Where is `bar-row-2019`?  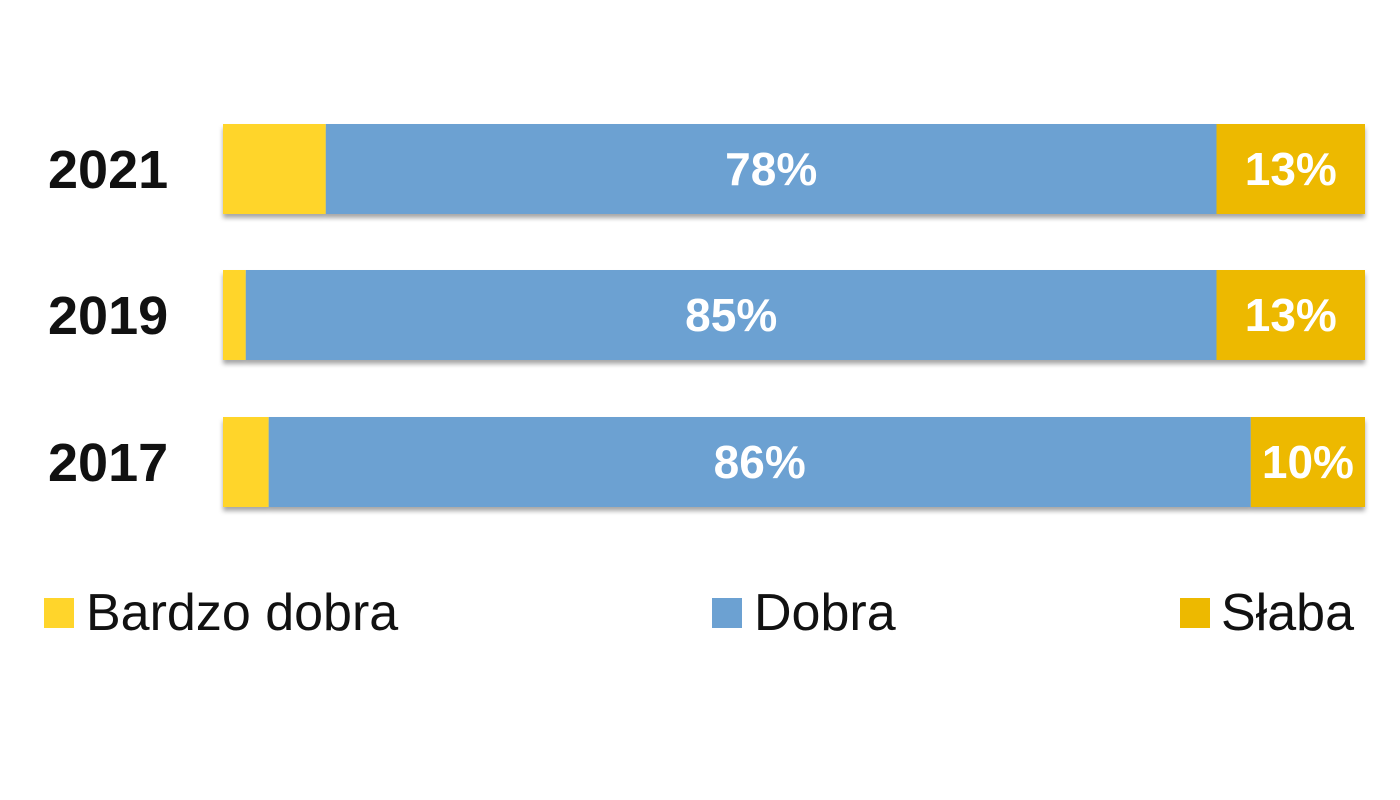 bar-row-2019 is located at coordinates (794, 315).